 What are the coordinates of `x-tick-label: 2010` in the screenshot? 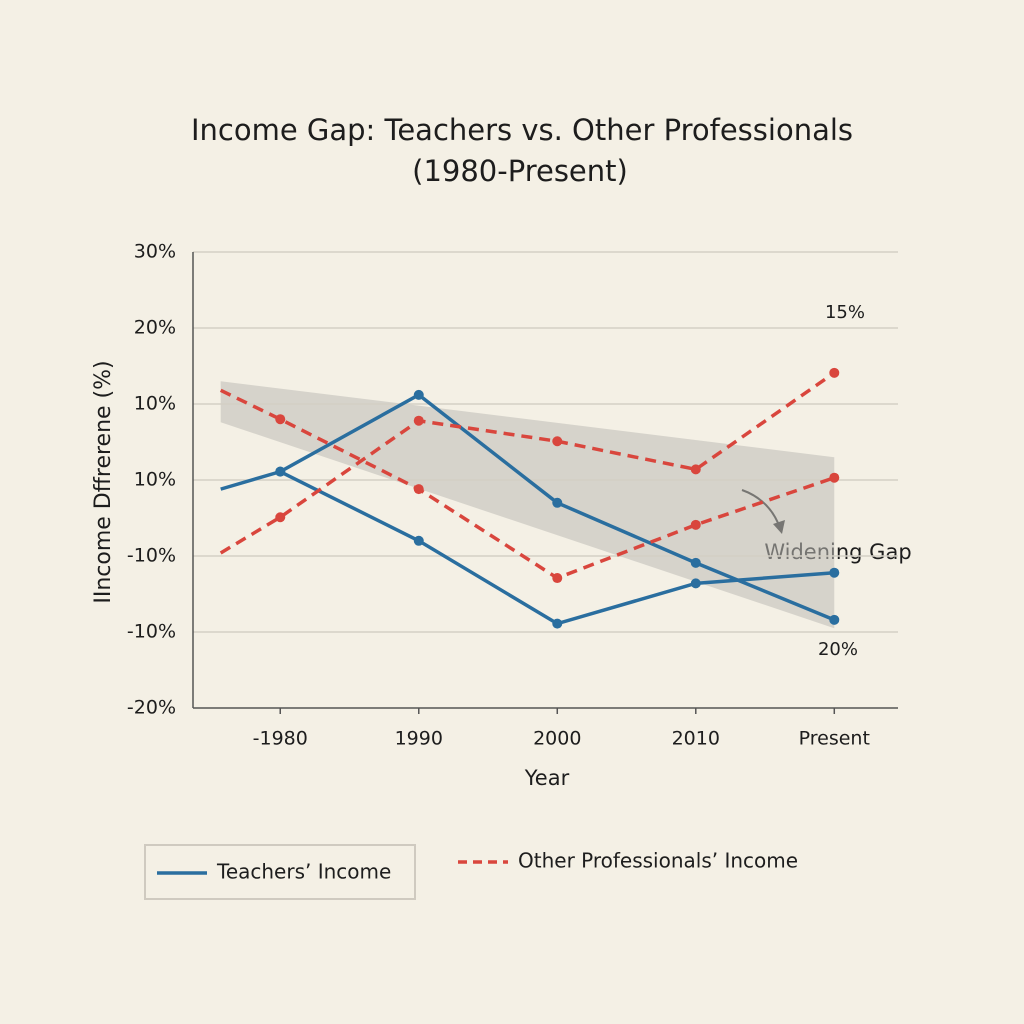 It's located at (696, 739).